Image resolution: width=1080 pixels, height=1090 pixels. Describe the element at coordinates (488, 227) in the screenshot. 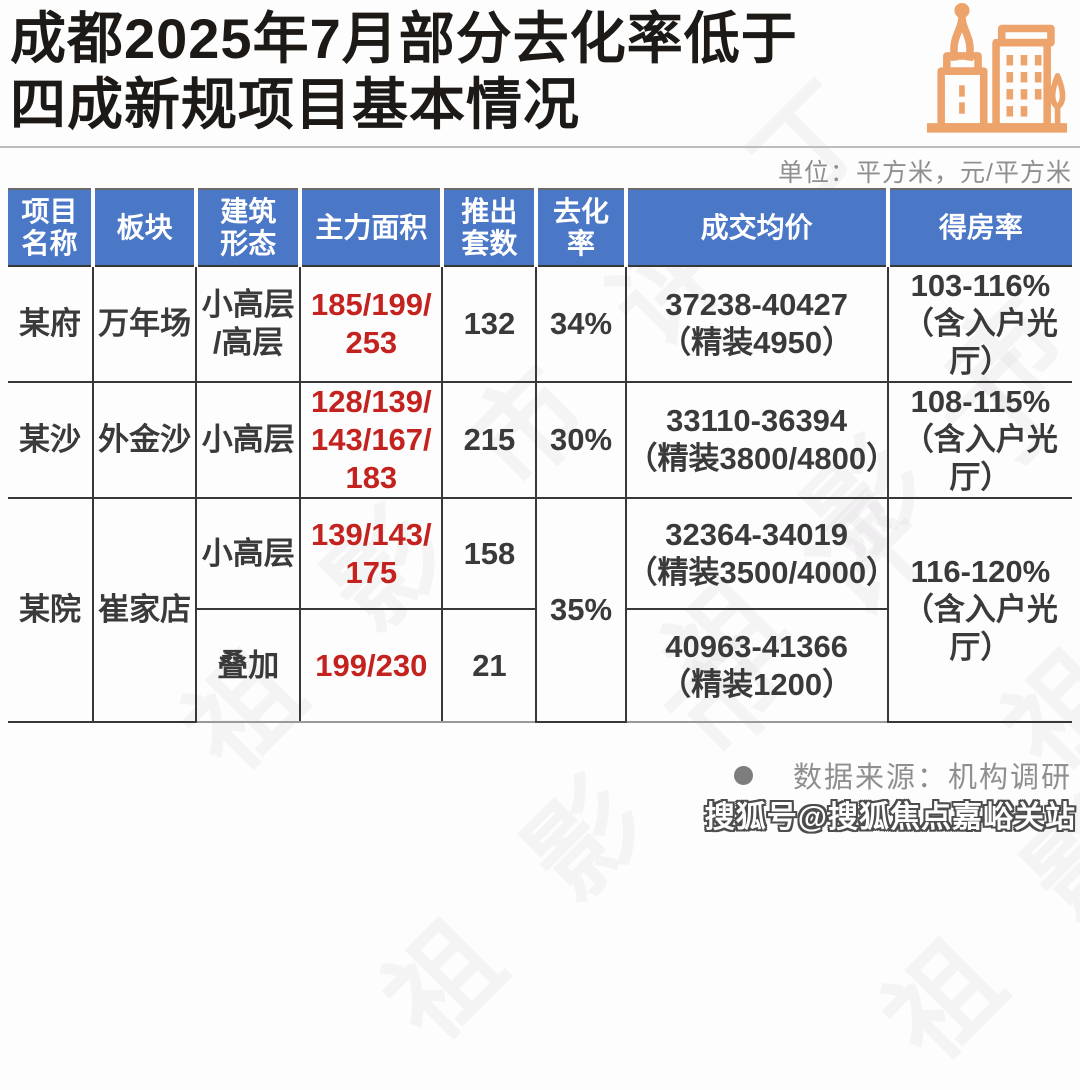

I see `col-header-units-launched: 推出 套数` at that location.